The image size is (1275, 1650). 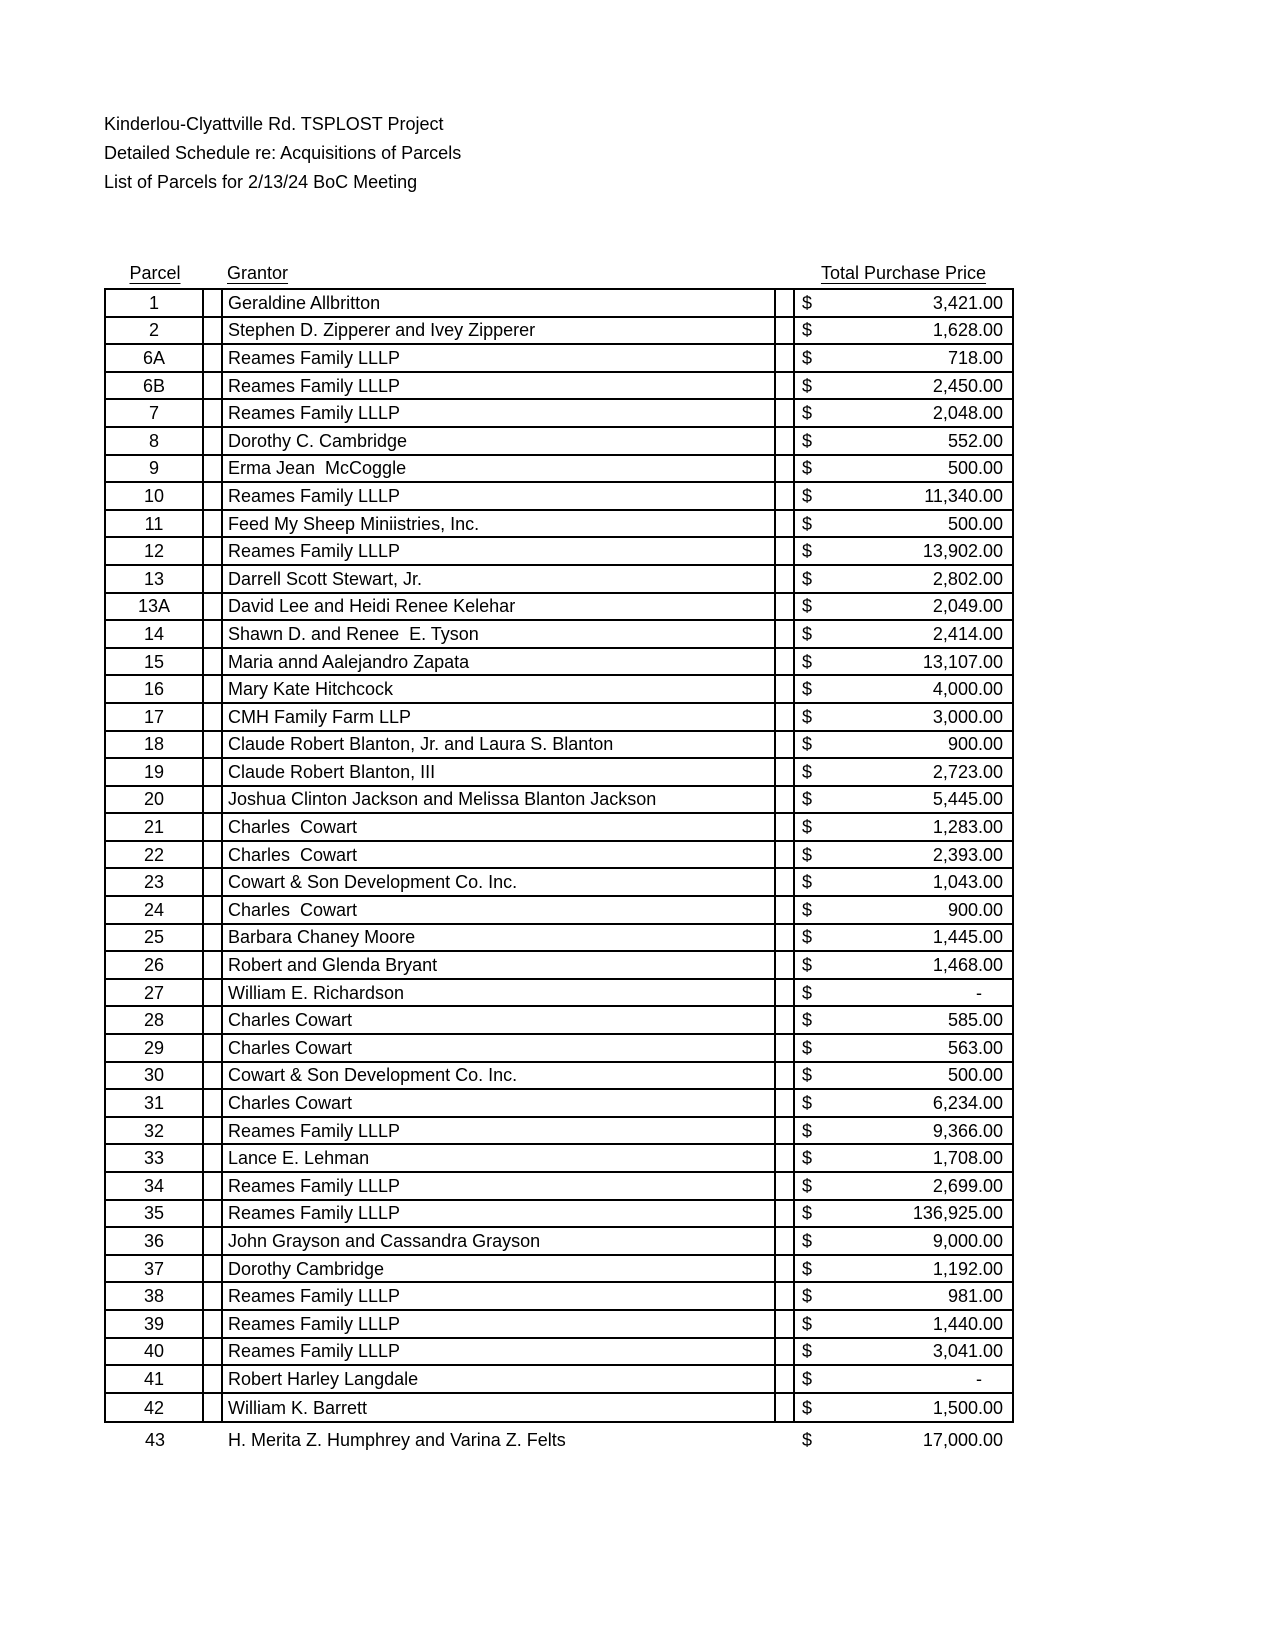 What do you see at coordinates (155, 882) in the screenshot?
I see `parcel-cell: 23` at bounding box center [155, 882].